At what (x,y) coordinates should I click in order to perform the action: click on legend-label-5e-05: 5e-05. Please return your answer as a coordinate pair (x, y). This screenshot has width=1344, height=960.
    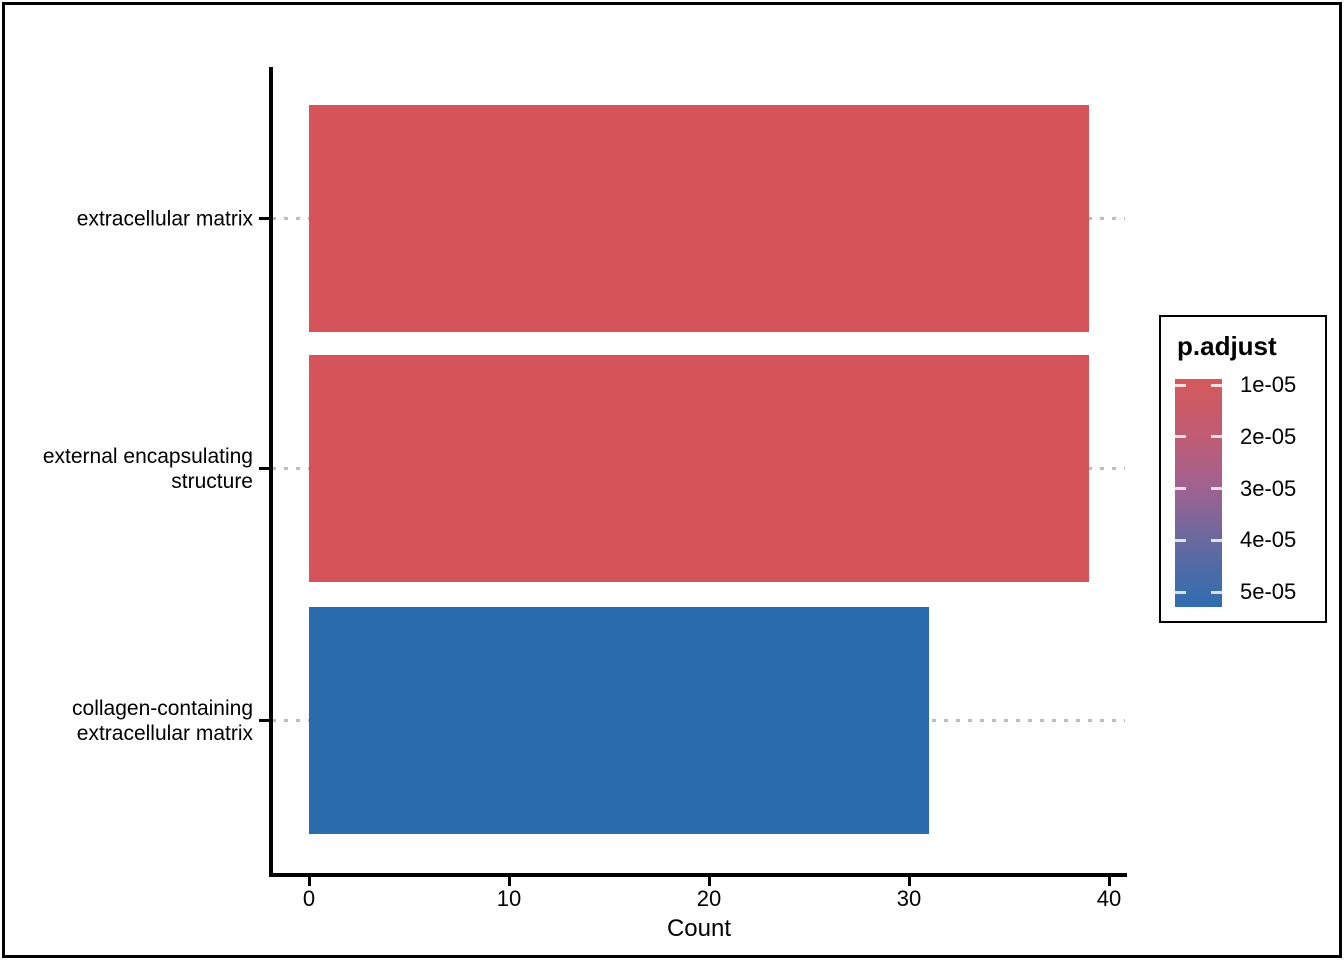
    Looking at the image, I should click on (1268, 591).